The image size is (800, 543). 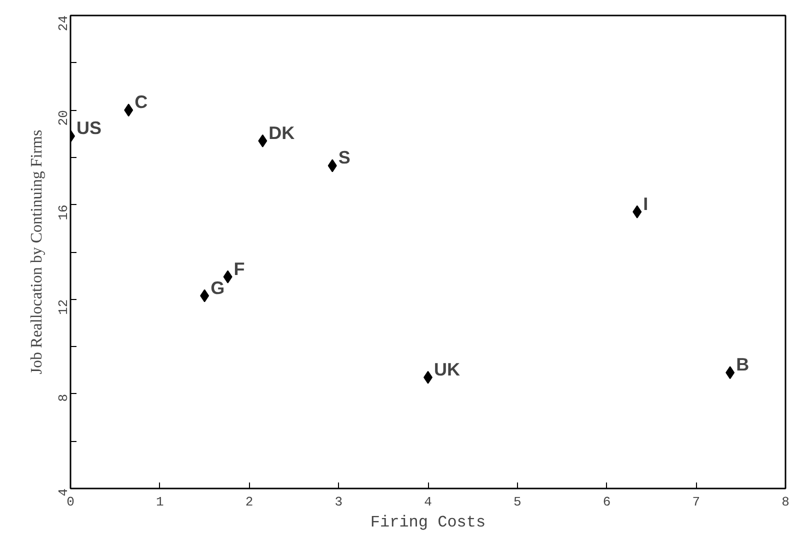 I want to click on annotation: US, so click(x=89, y=128).